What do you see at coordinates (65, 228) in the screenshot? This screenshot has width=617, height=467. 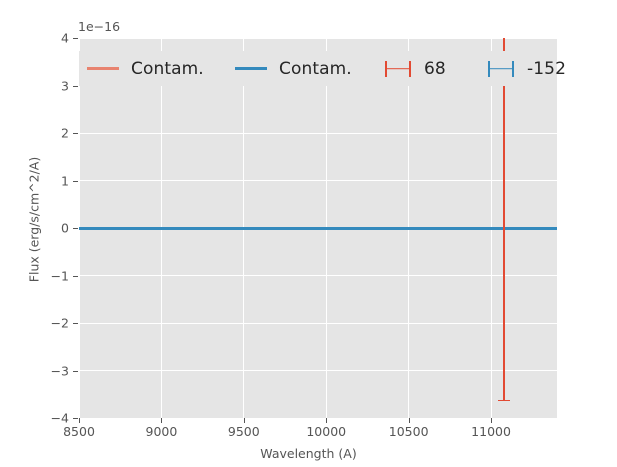 I see `y-tick-label: 0` at bounding box center [65, 228].